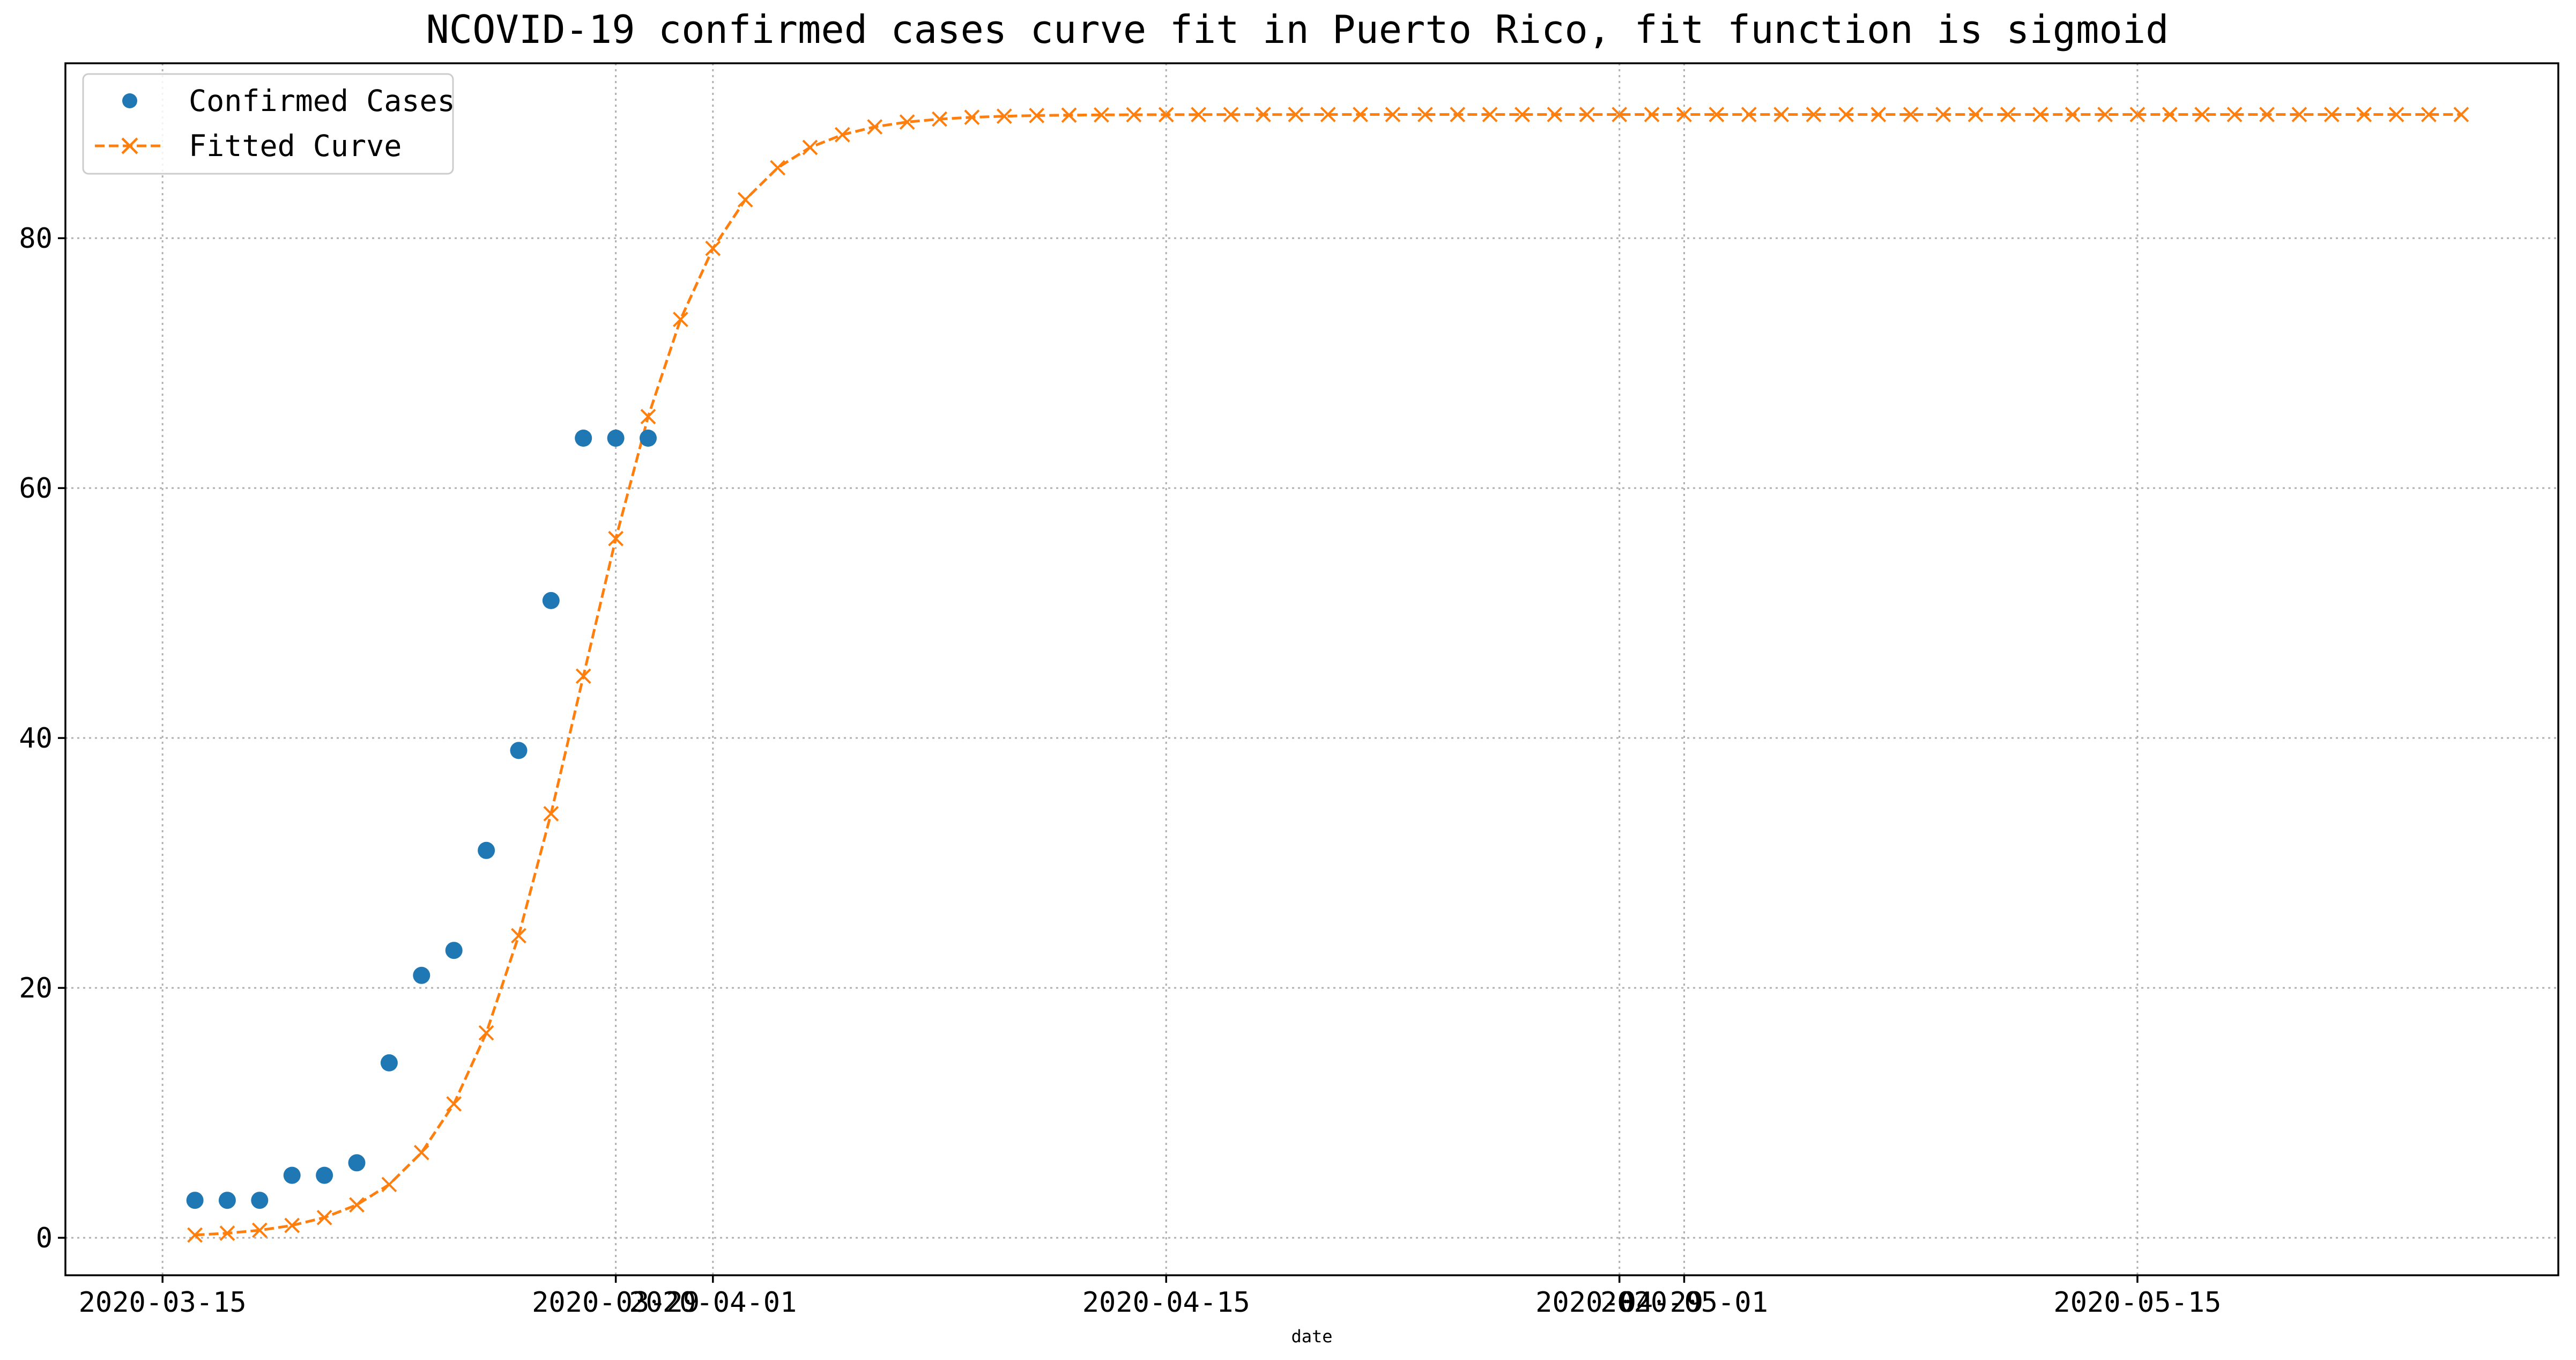  What do you see at coordinates (129, 145) in the screenshot?
I see `legend-marker-fitted` at bounding box center [129, 145].